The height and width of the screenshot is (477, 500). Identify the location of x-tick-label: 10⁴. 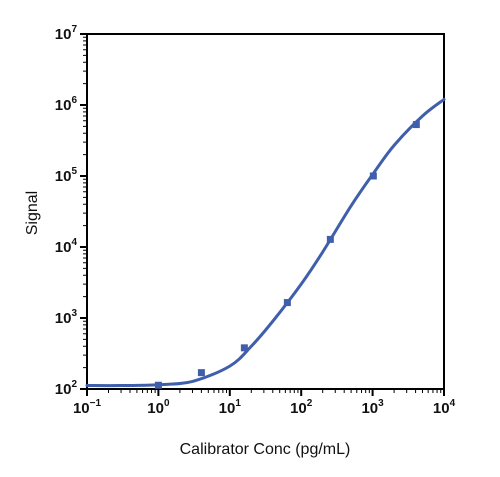
(444, 407).